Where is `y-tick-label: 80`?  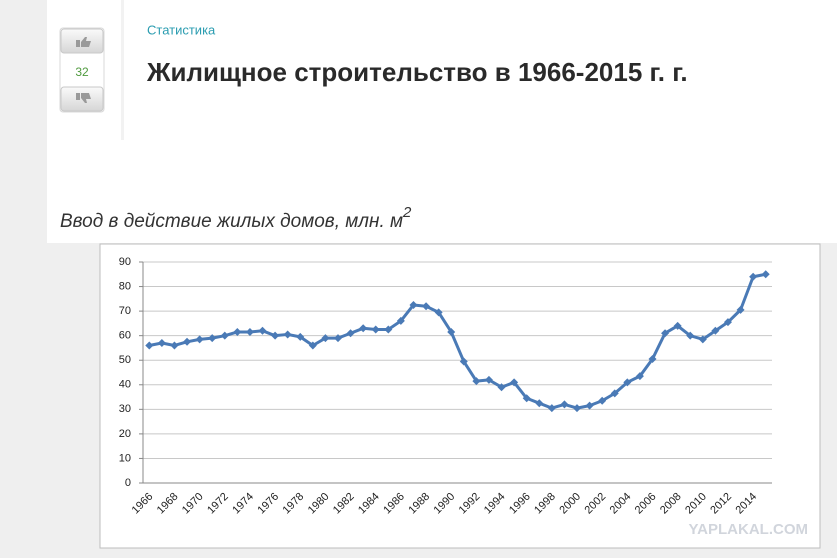
y-tick-label: 80 is located at coordinates (125, 286).